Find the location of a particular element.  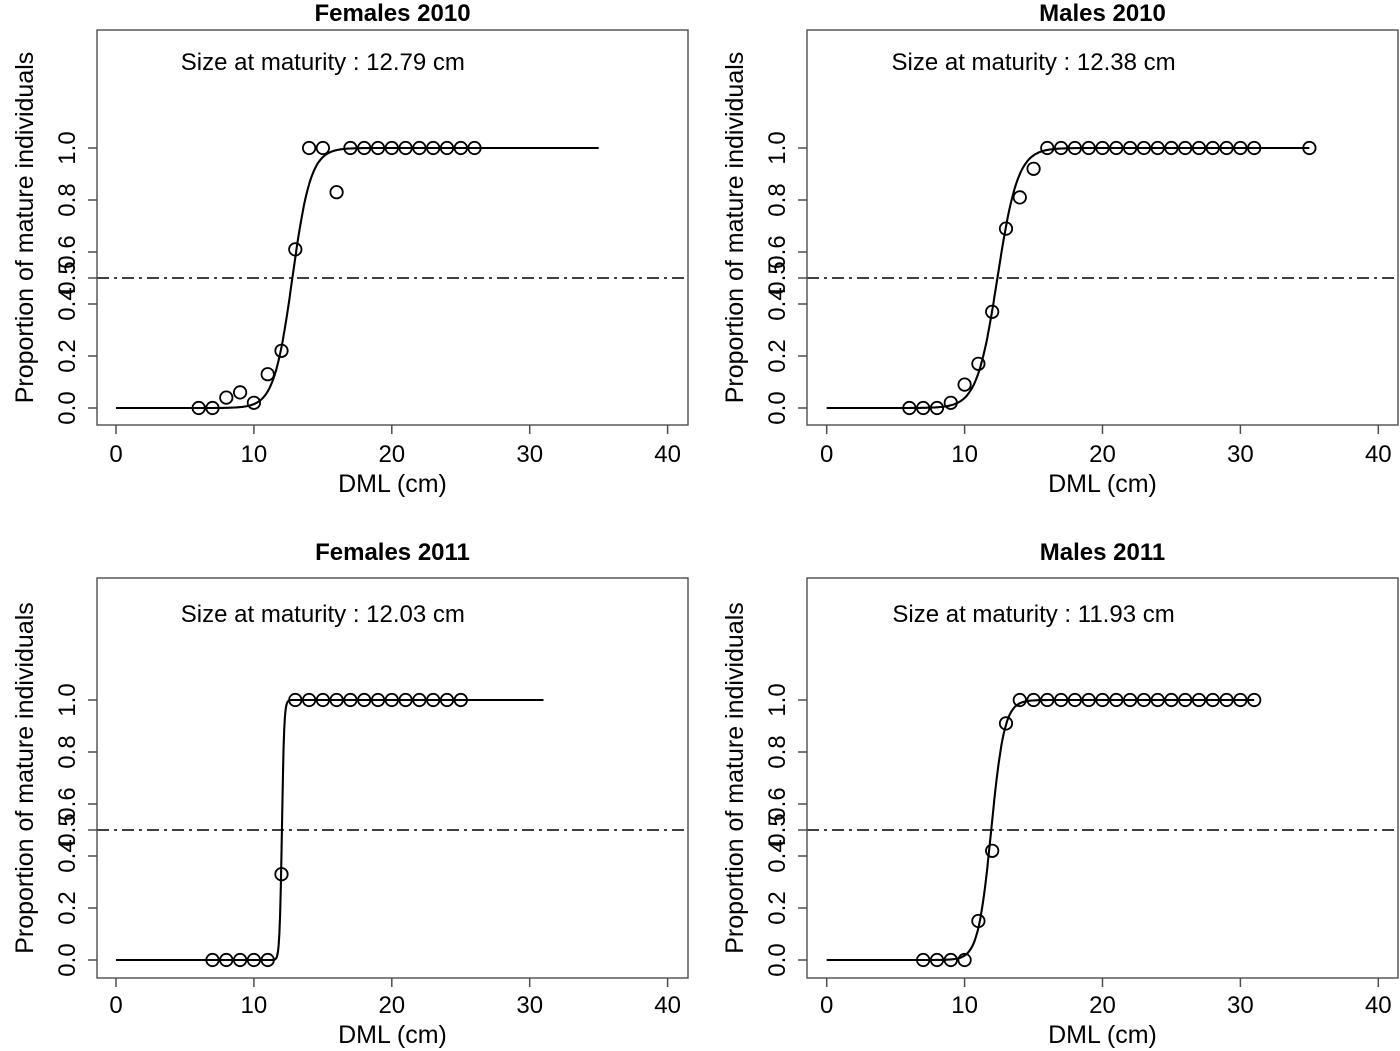

panel-title: Females 2011 is located at coordinates (392, 552).